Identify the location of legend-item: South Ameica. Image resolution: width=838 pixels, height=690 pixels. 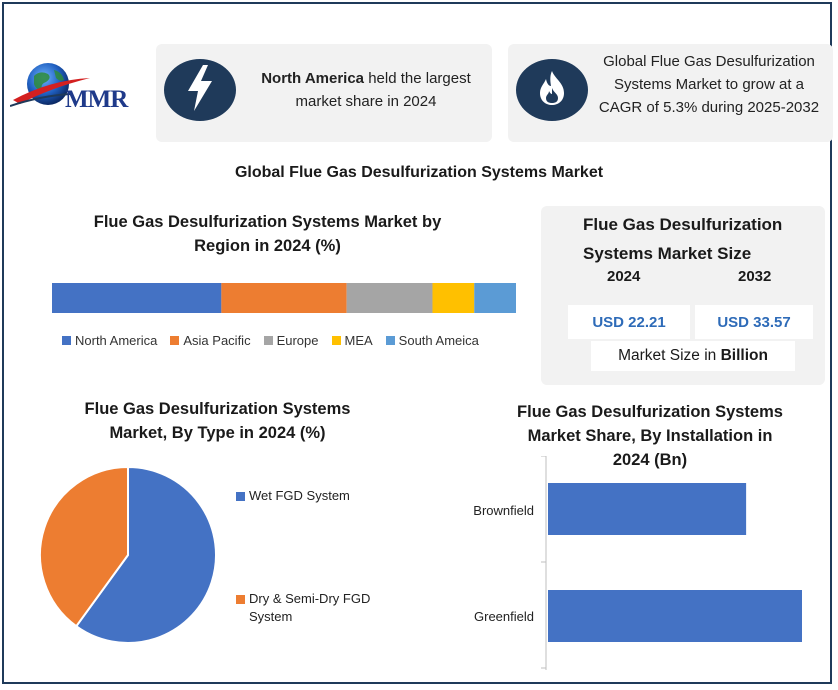
(432, 340).